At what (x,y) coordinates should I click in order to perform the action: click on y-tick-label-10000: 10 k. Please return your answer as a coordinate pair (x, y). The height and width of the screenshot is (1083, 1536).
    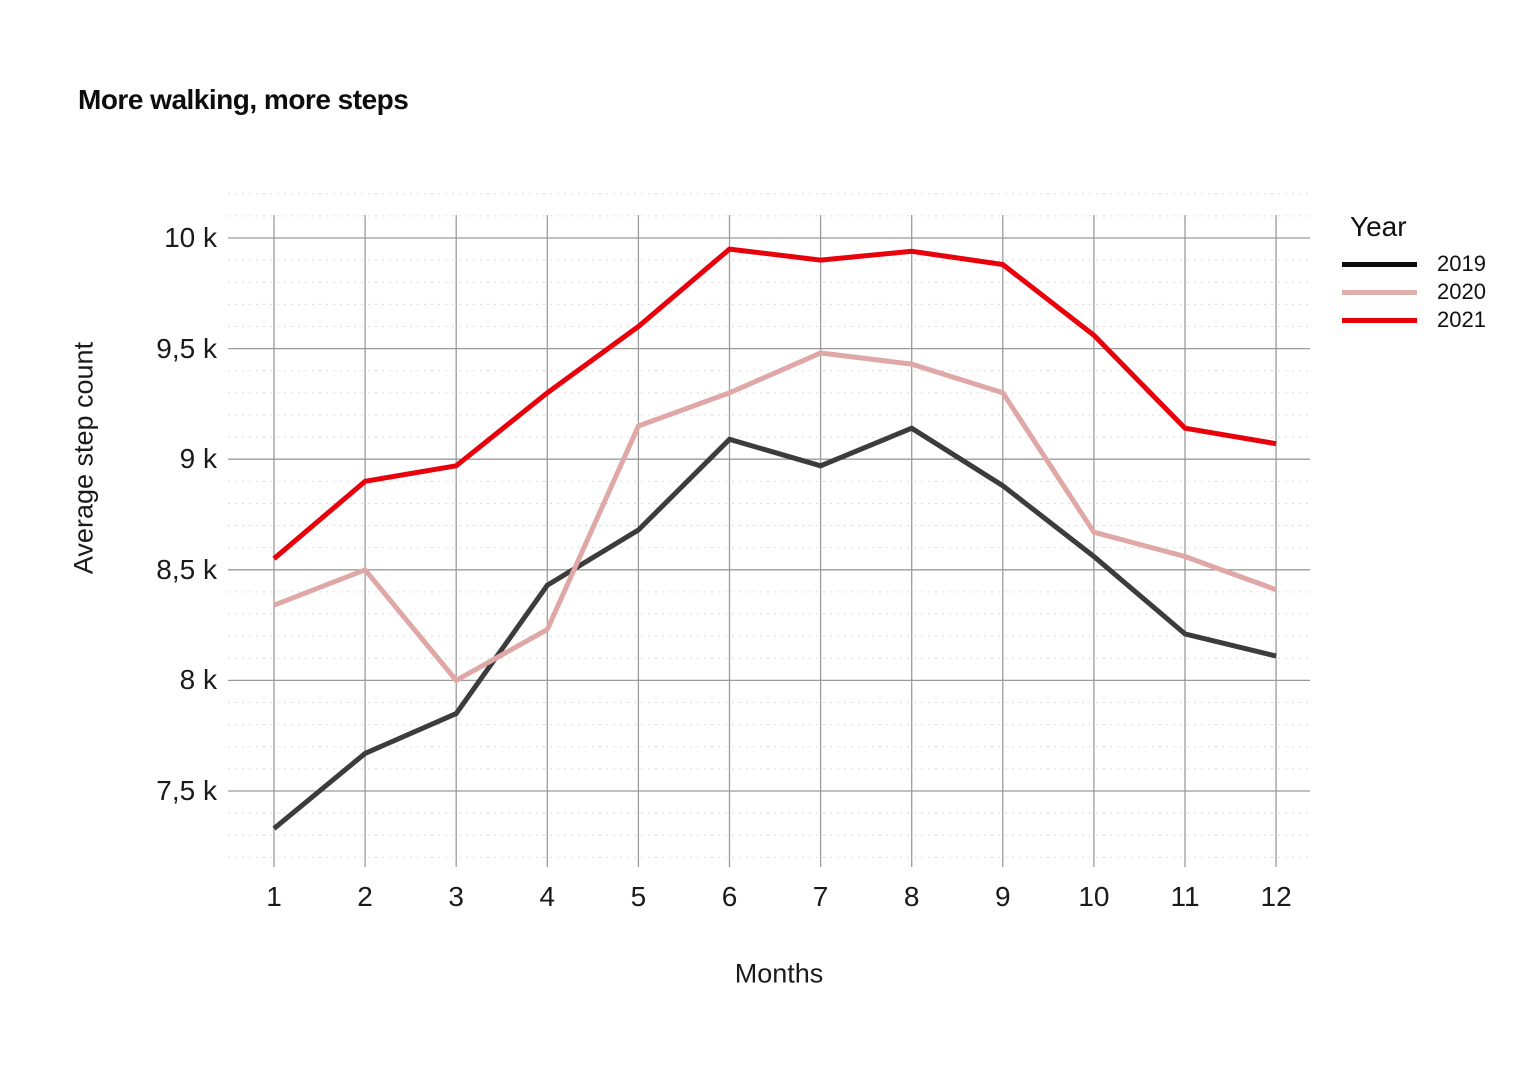
    Looking at the image, I should click on (190, 237).